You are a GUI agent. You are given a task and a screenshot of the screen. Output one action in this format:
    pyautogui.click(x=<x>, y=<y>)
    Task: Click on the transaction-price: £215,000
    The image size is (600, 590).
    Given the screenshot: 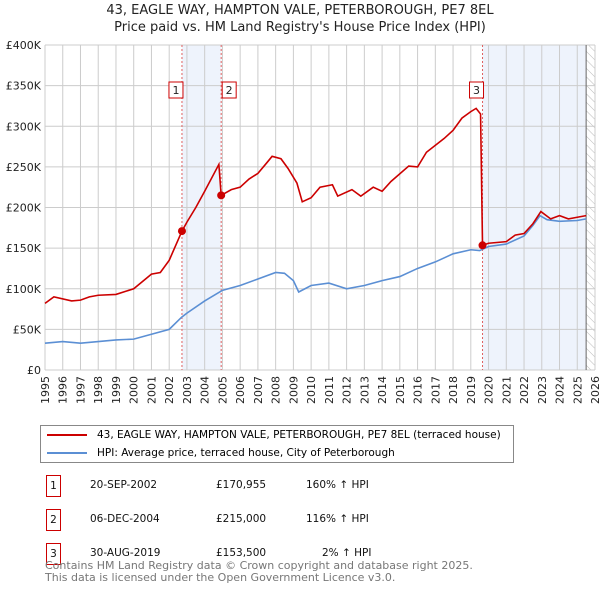 What is the action you would take?
    pyautogui.click(x=241, y=519)
    